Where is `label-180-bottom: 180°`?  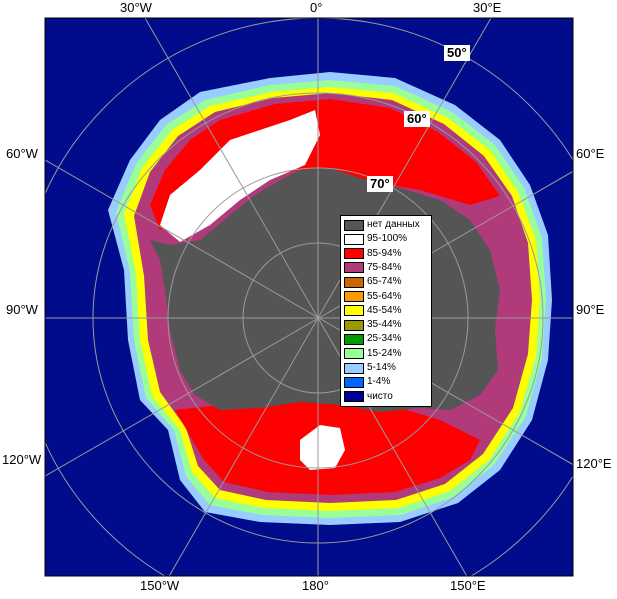 label-180-bottom: 180° is located at coordinates (315, 585).